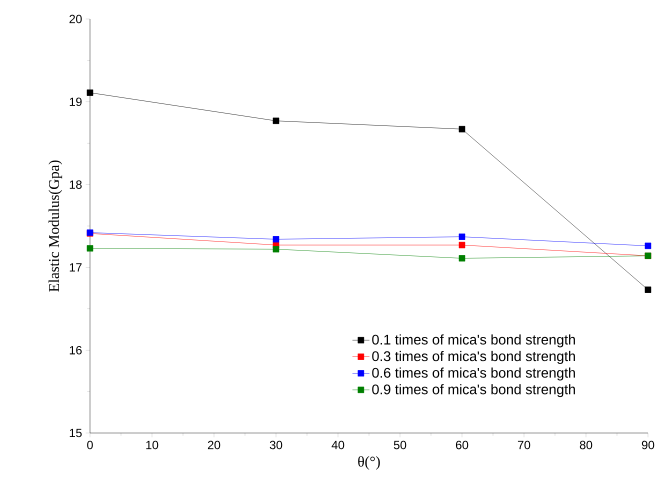 The width and height of the screenshot is (665, 494). What do you see at coordinates (152, 445) in the screenshot?
I see `x-tick-label: 10` at bounding box center [152, 445].